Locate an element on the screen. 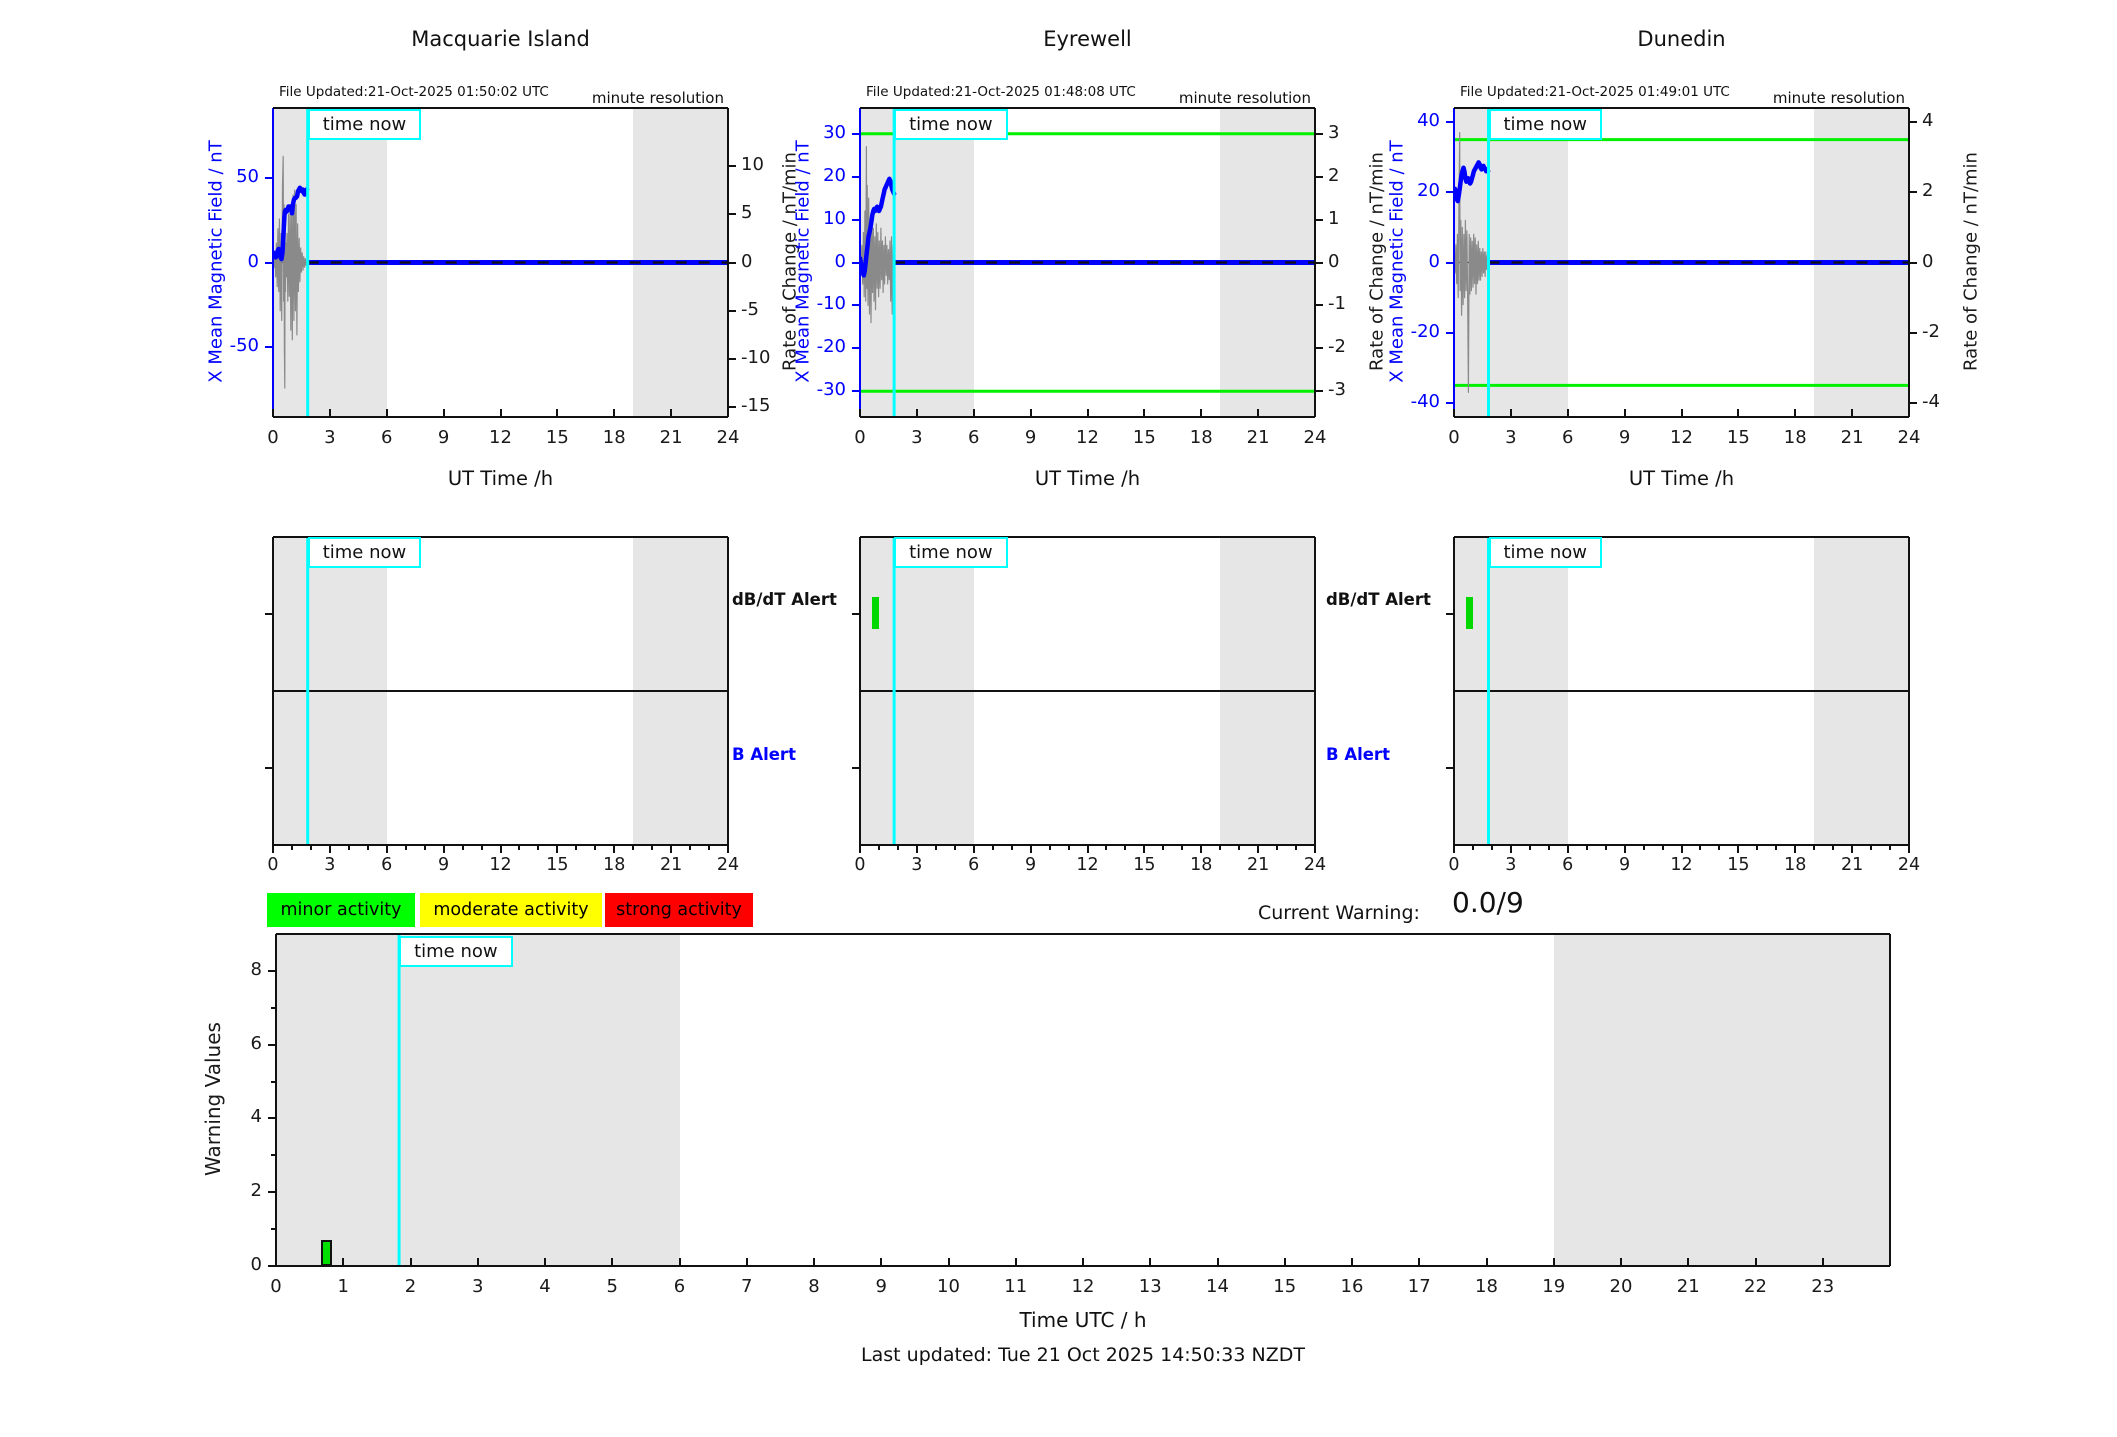 The width and height of the screenshot is (2117, 1437). warning-spine-left is located at coordinates (276, 1100).